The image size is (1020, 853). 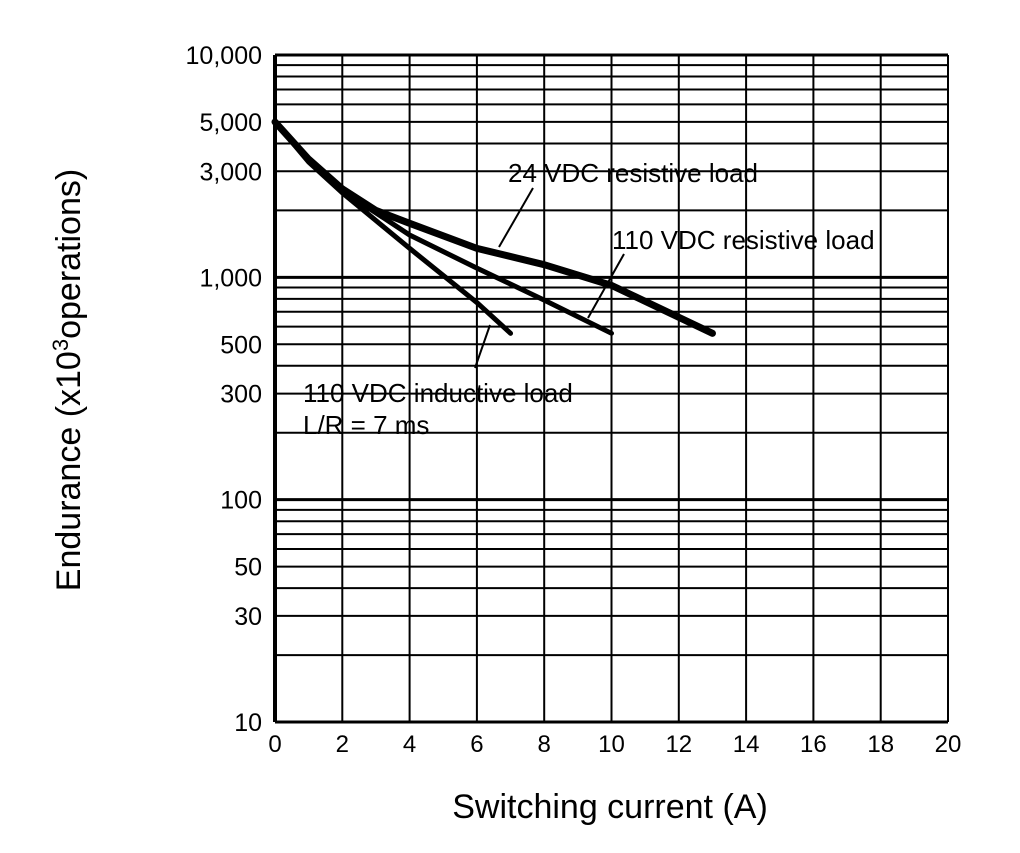 I want to click on x-tick-label: 6, so click(x=476, y=744).